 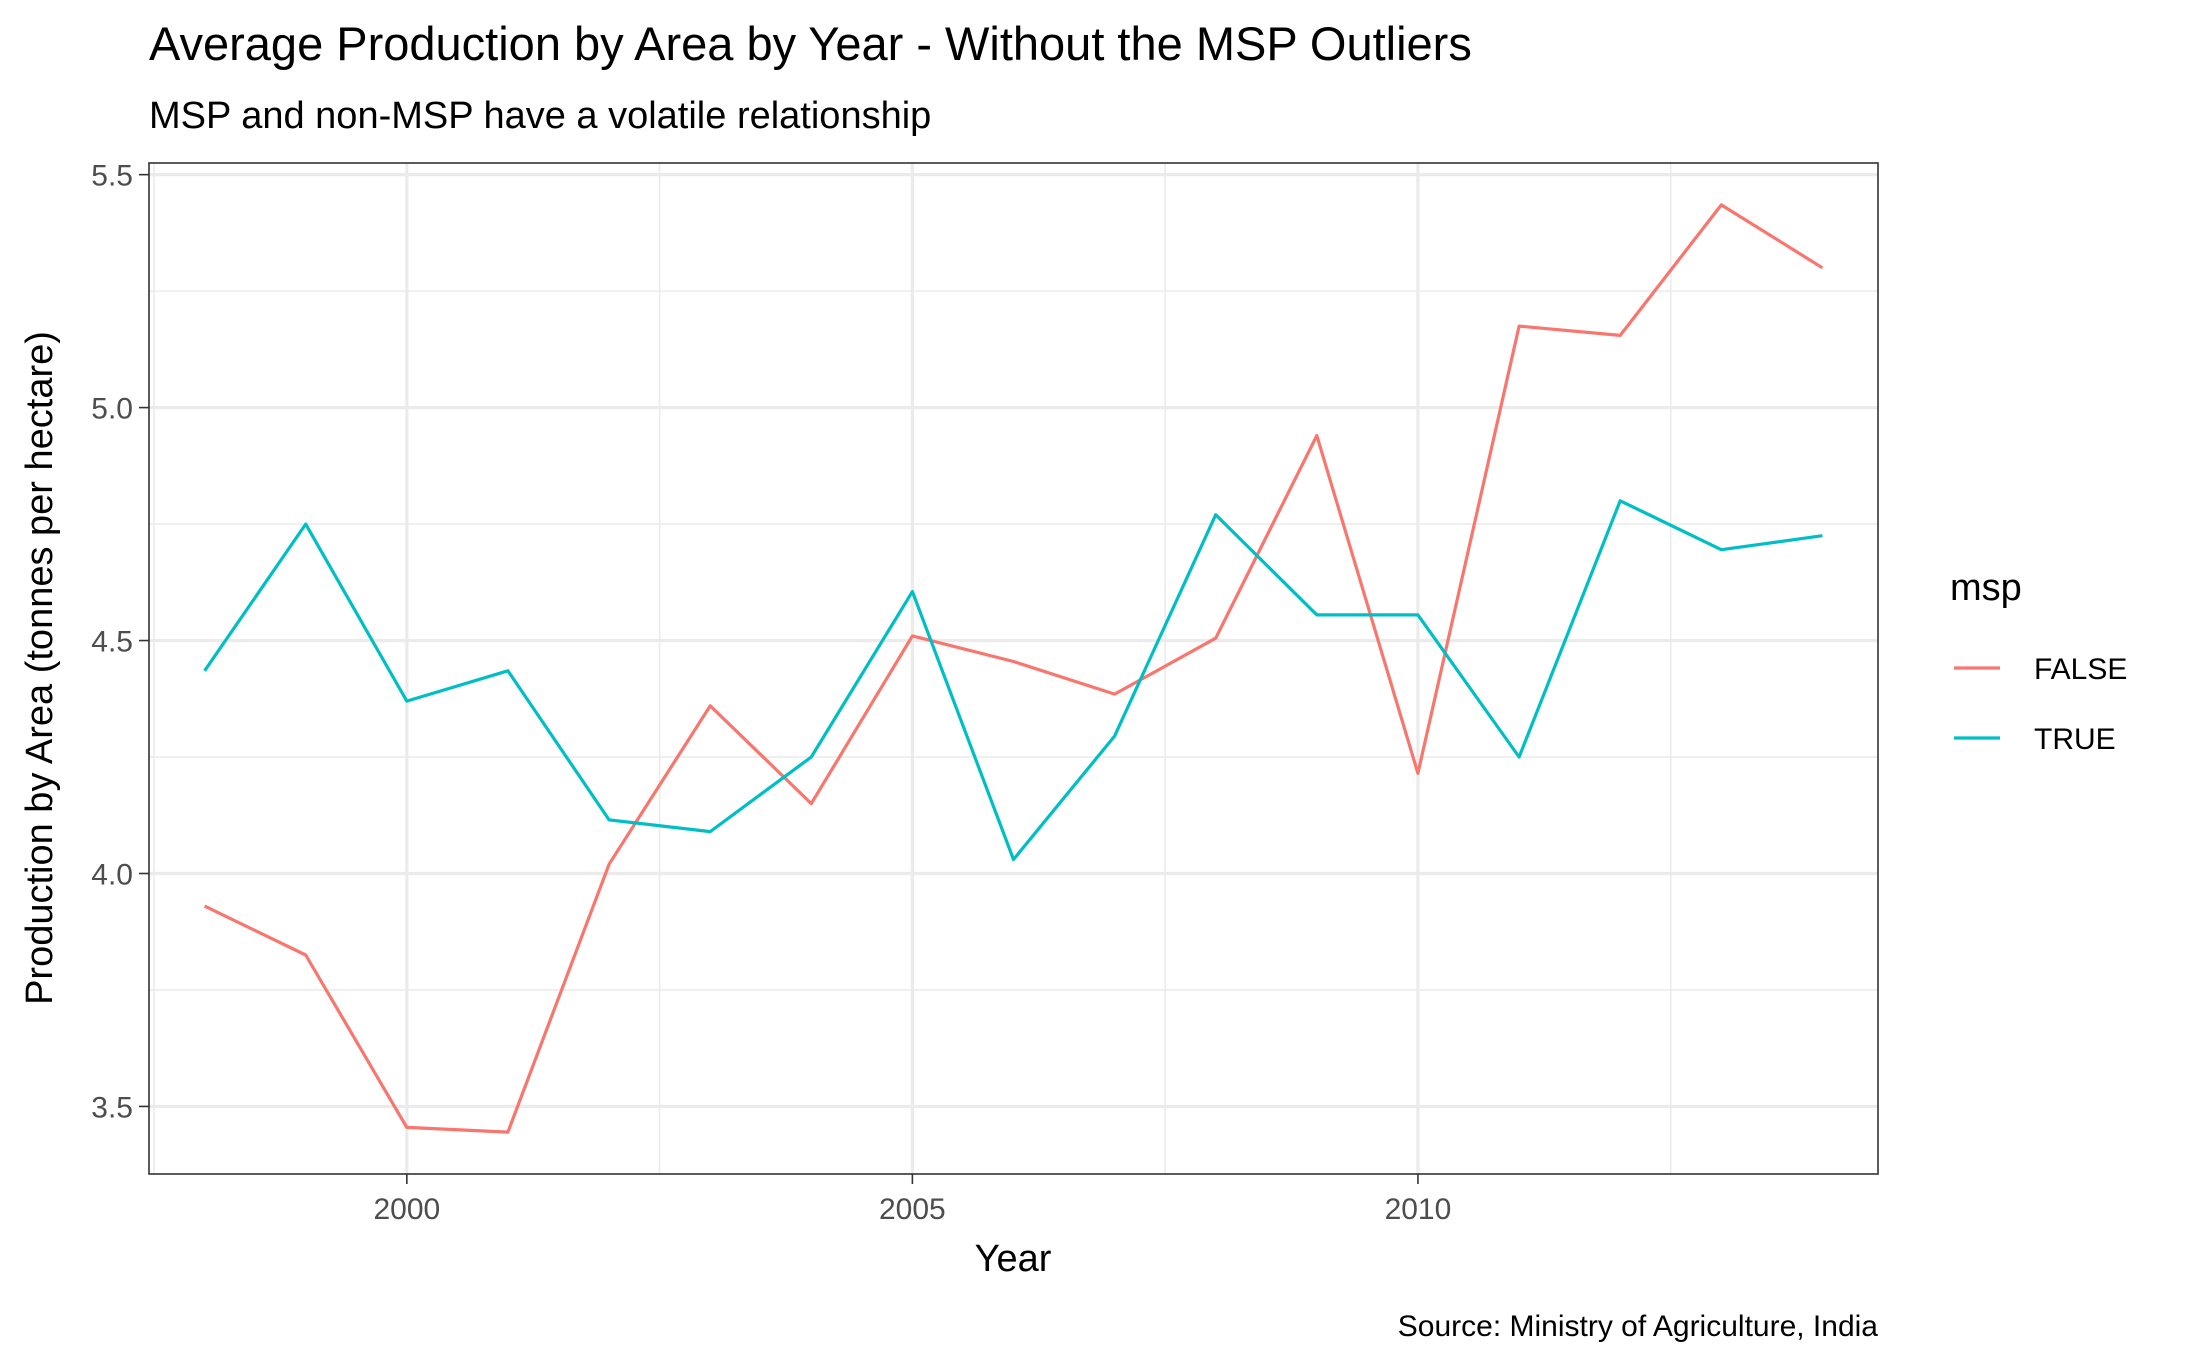 I want to click on y-tick-label: 5.0, so click(x=112, y=409).